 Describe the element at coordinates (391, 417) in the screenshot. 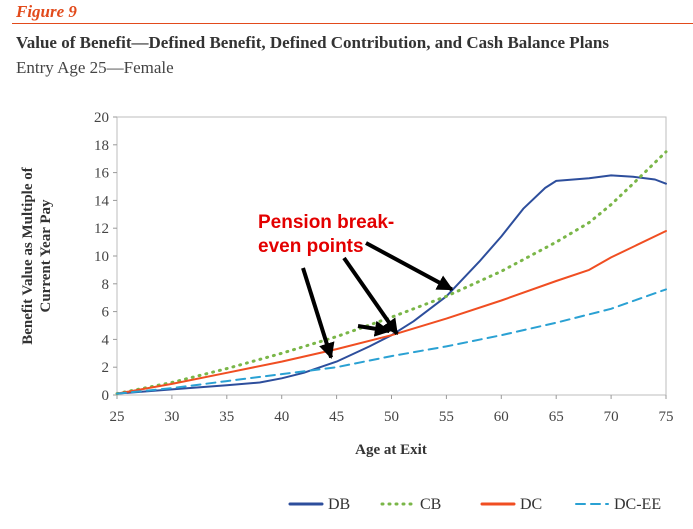

I see `x-tick-label: 50` at that location.